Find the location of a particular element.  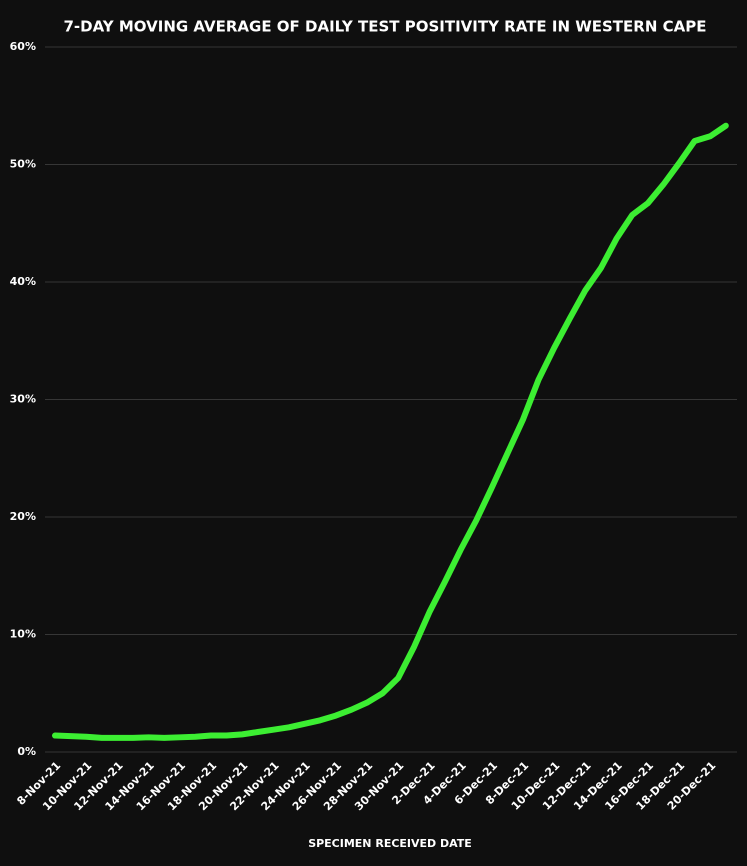

y-tick-label: 20% is located at coordinates (23, 516).